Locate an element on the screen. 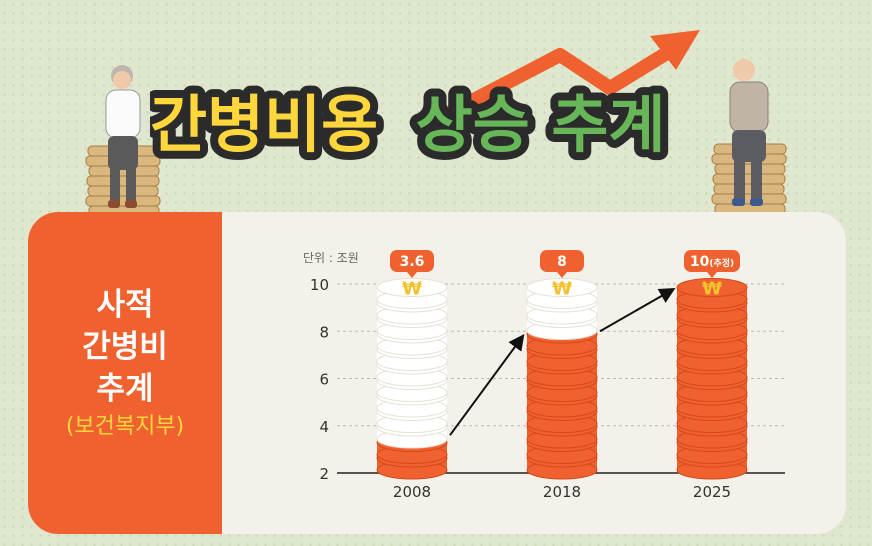  x-tick-label: 2025 is located at coordinates (712, 492).